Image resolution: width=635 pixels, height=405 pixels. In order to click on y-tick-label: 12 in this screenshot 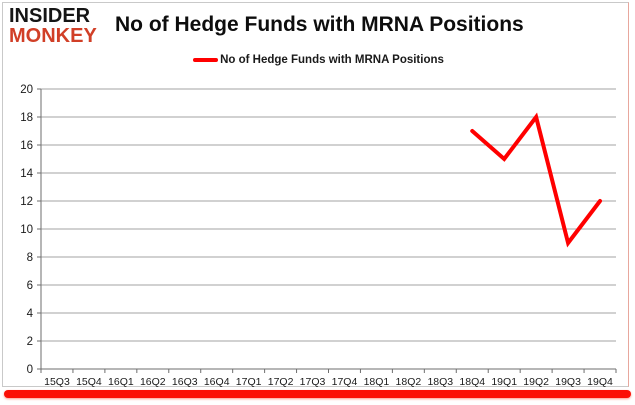, I will do `click(26, 202)`.